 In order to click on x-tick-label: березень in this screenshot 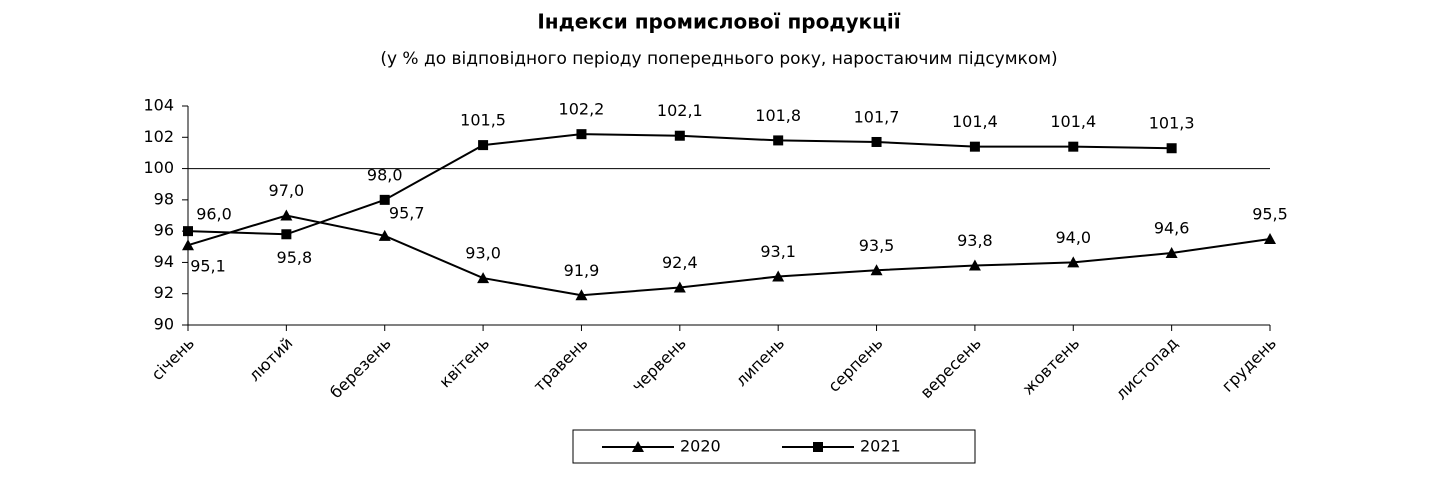, I will do `click(360, 368)`.